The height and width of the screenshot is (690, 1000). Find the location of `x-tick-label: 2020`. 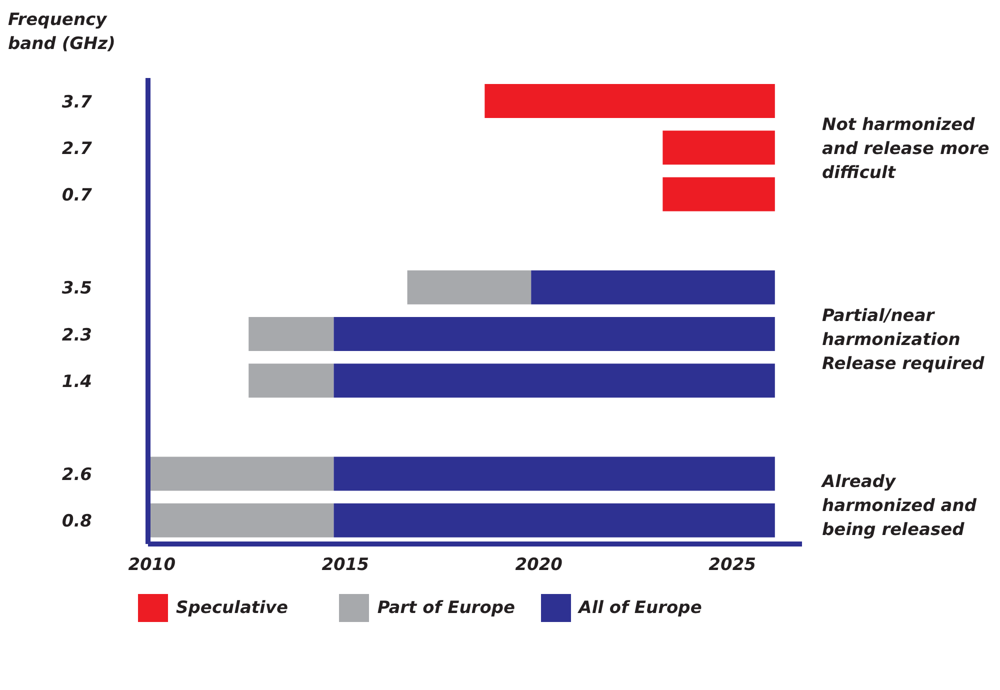

x-tick-label: 2020 is located at coordinates (539, 565).